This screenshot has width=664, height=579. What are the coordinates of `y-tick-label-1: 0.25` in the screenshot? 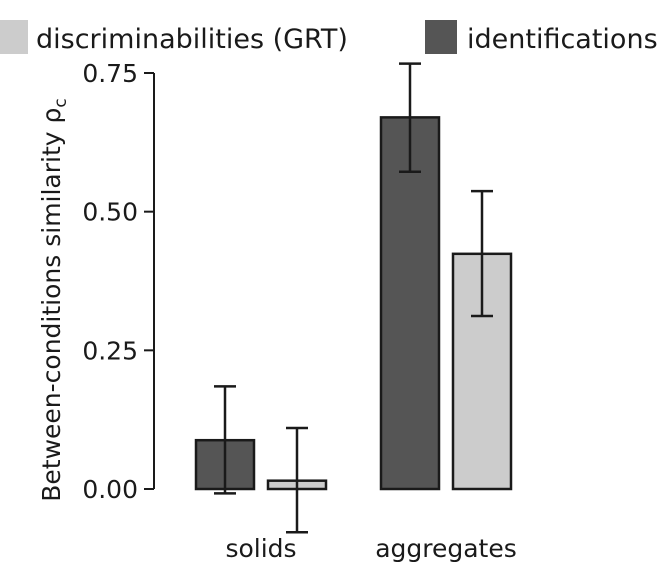 It's located at (110, 350).